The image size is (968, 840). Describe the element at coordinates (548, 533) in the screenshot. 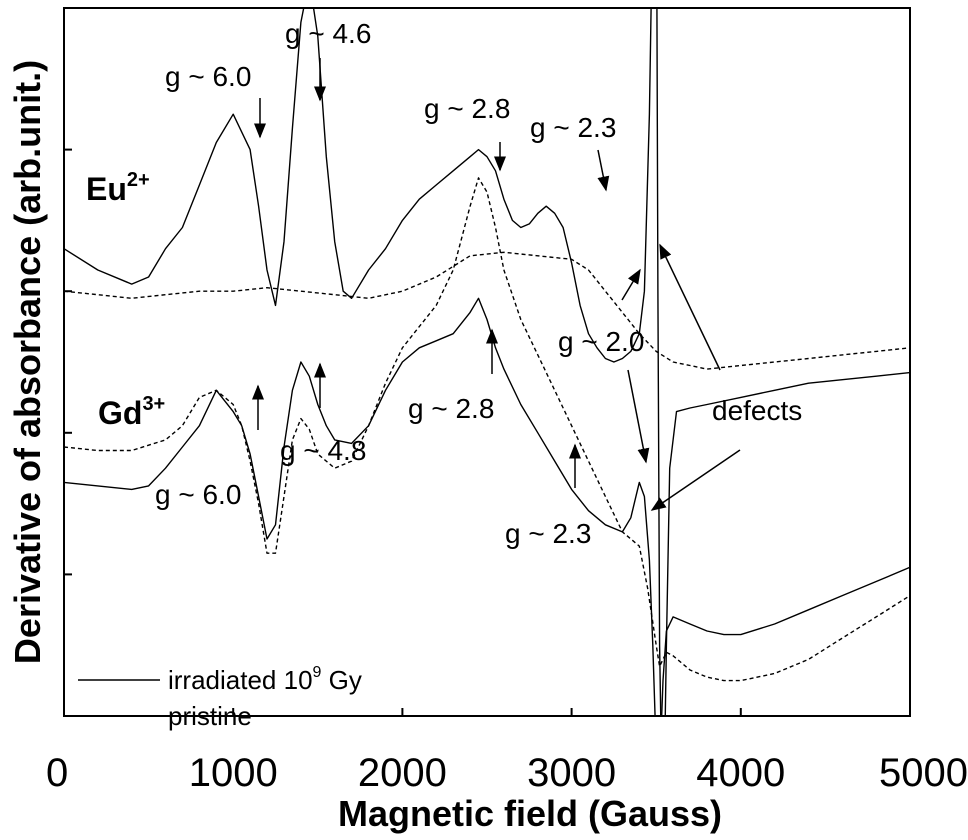

I see `annotation-gd-g23: g ~ 2.3` at that location.